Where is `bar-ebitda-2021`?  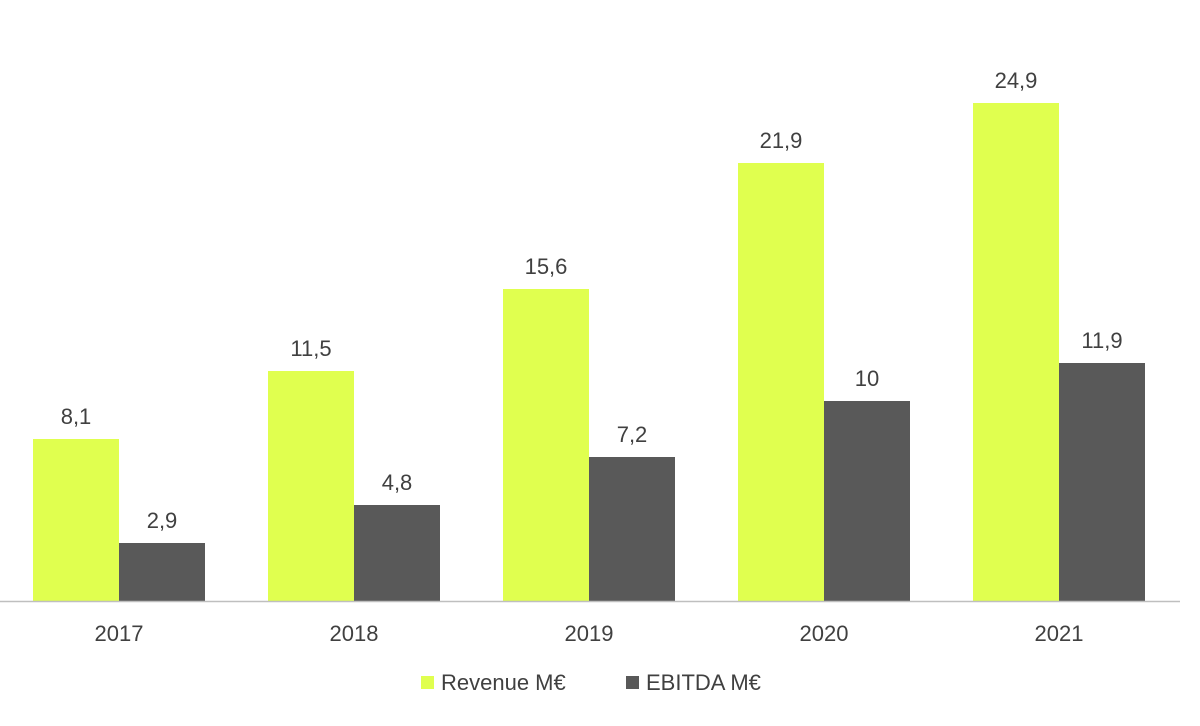 bar-ebitda-2021 is located at coordinates (1102, 482).